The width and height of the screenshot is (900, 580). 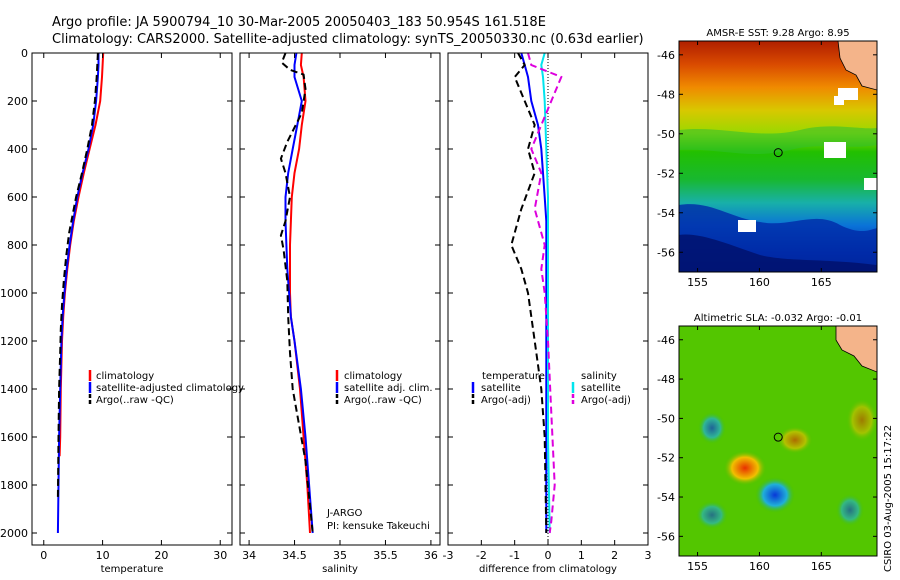 I want to click on sla-field, so click(x=778, y=441).